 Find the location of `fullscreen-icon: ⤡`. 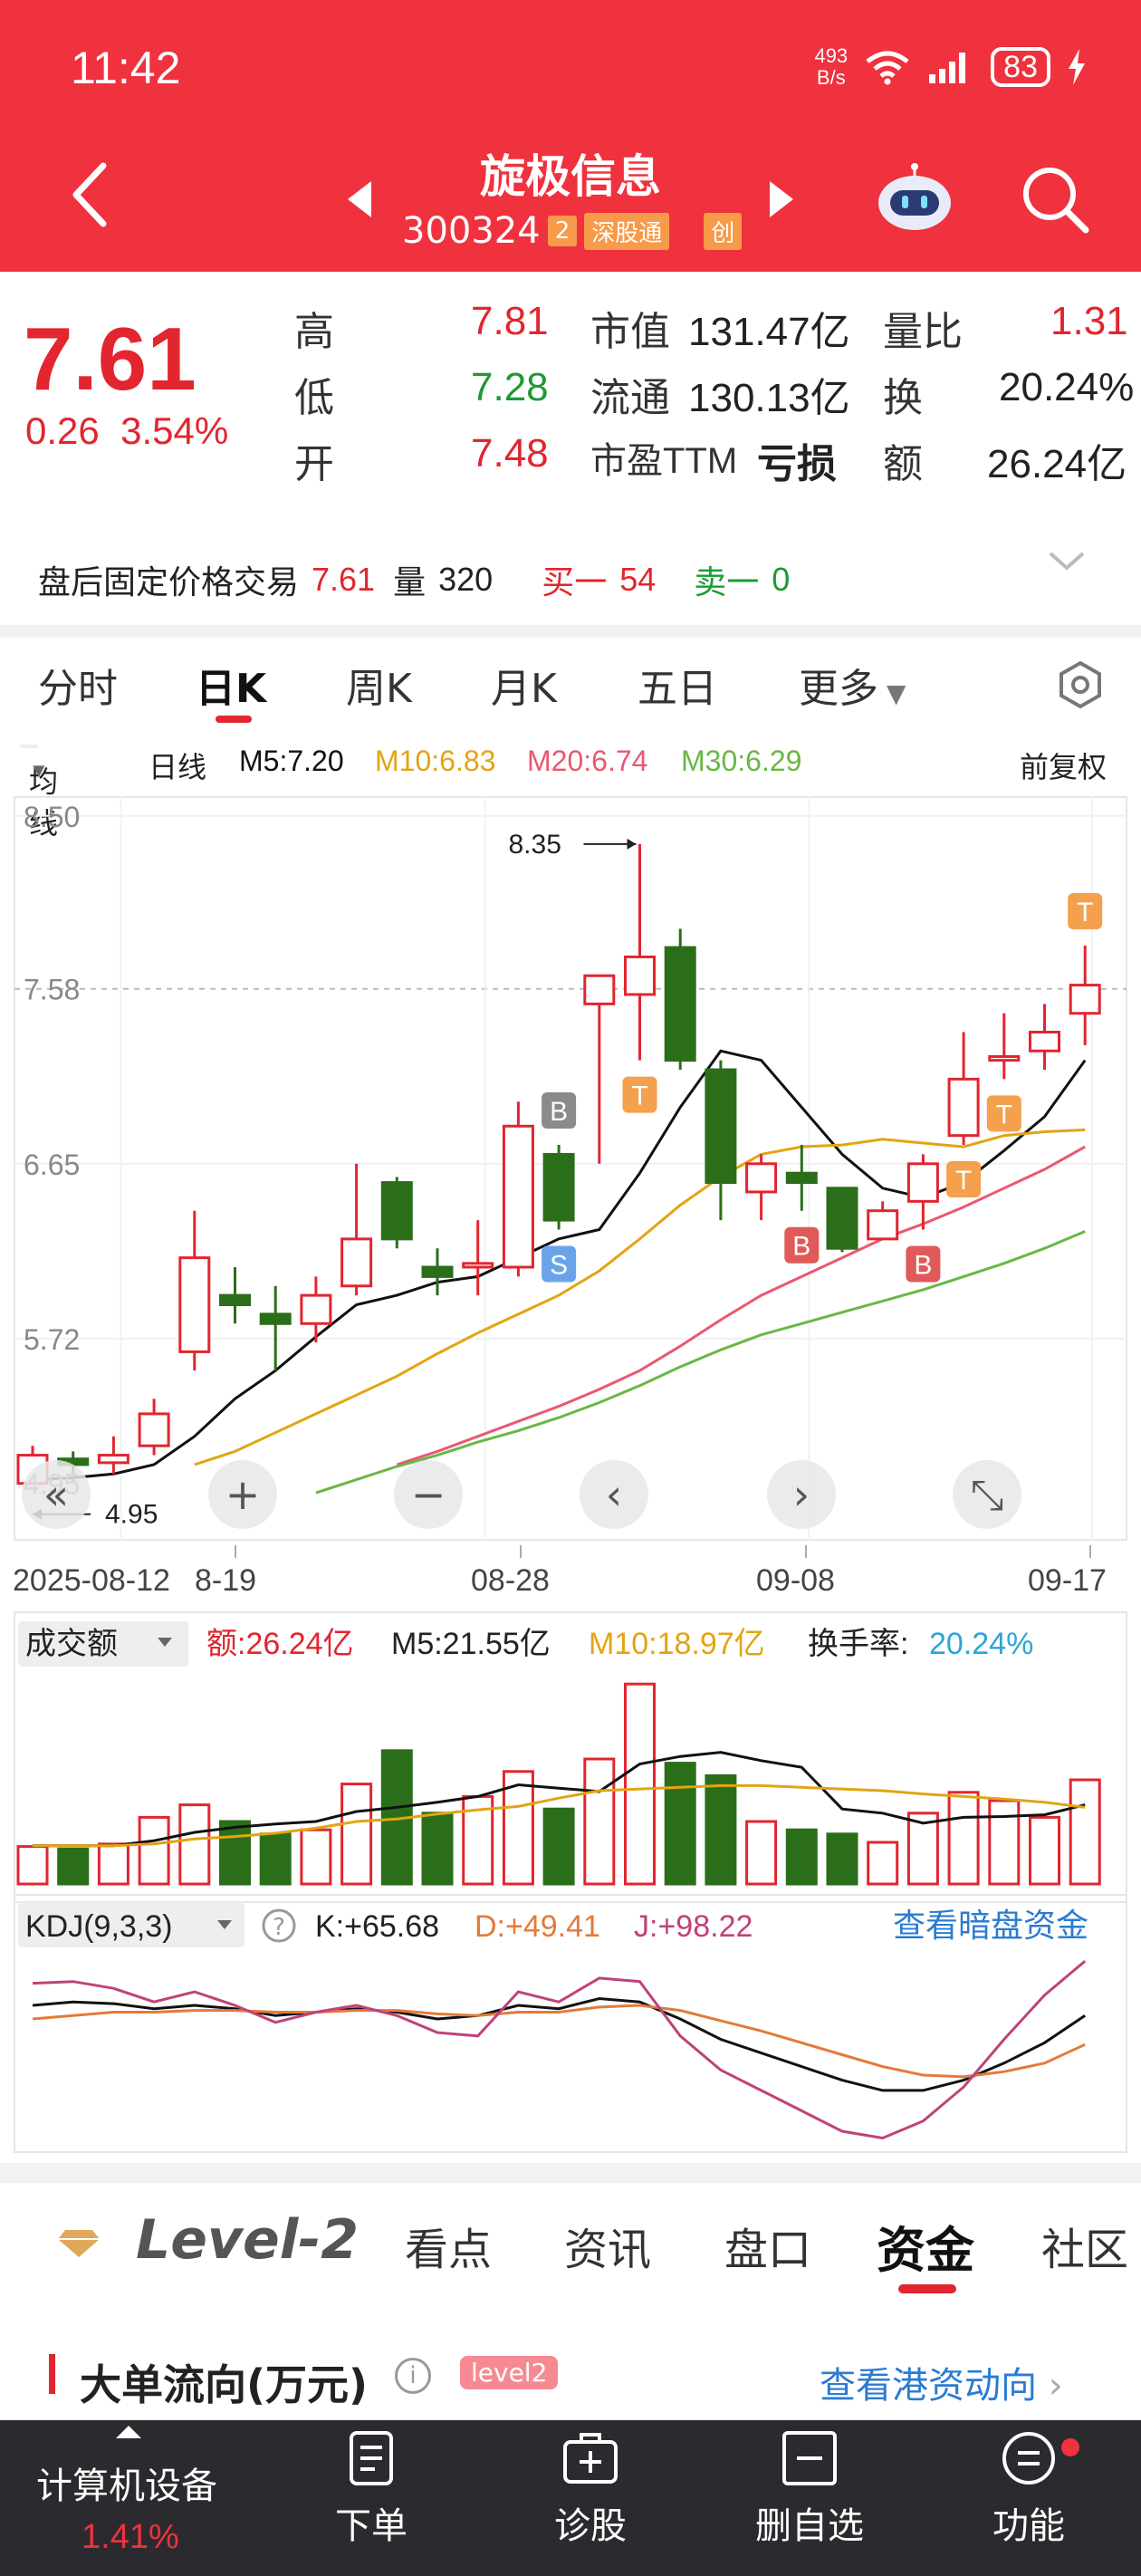

fullscreen-icon: ⤡ is located at coordinates (987, 1494).